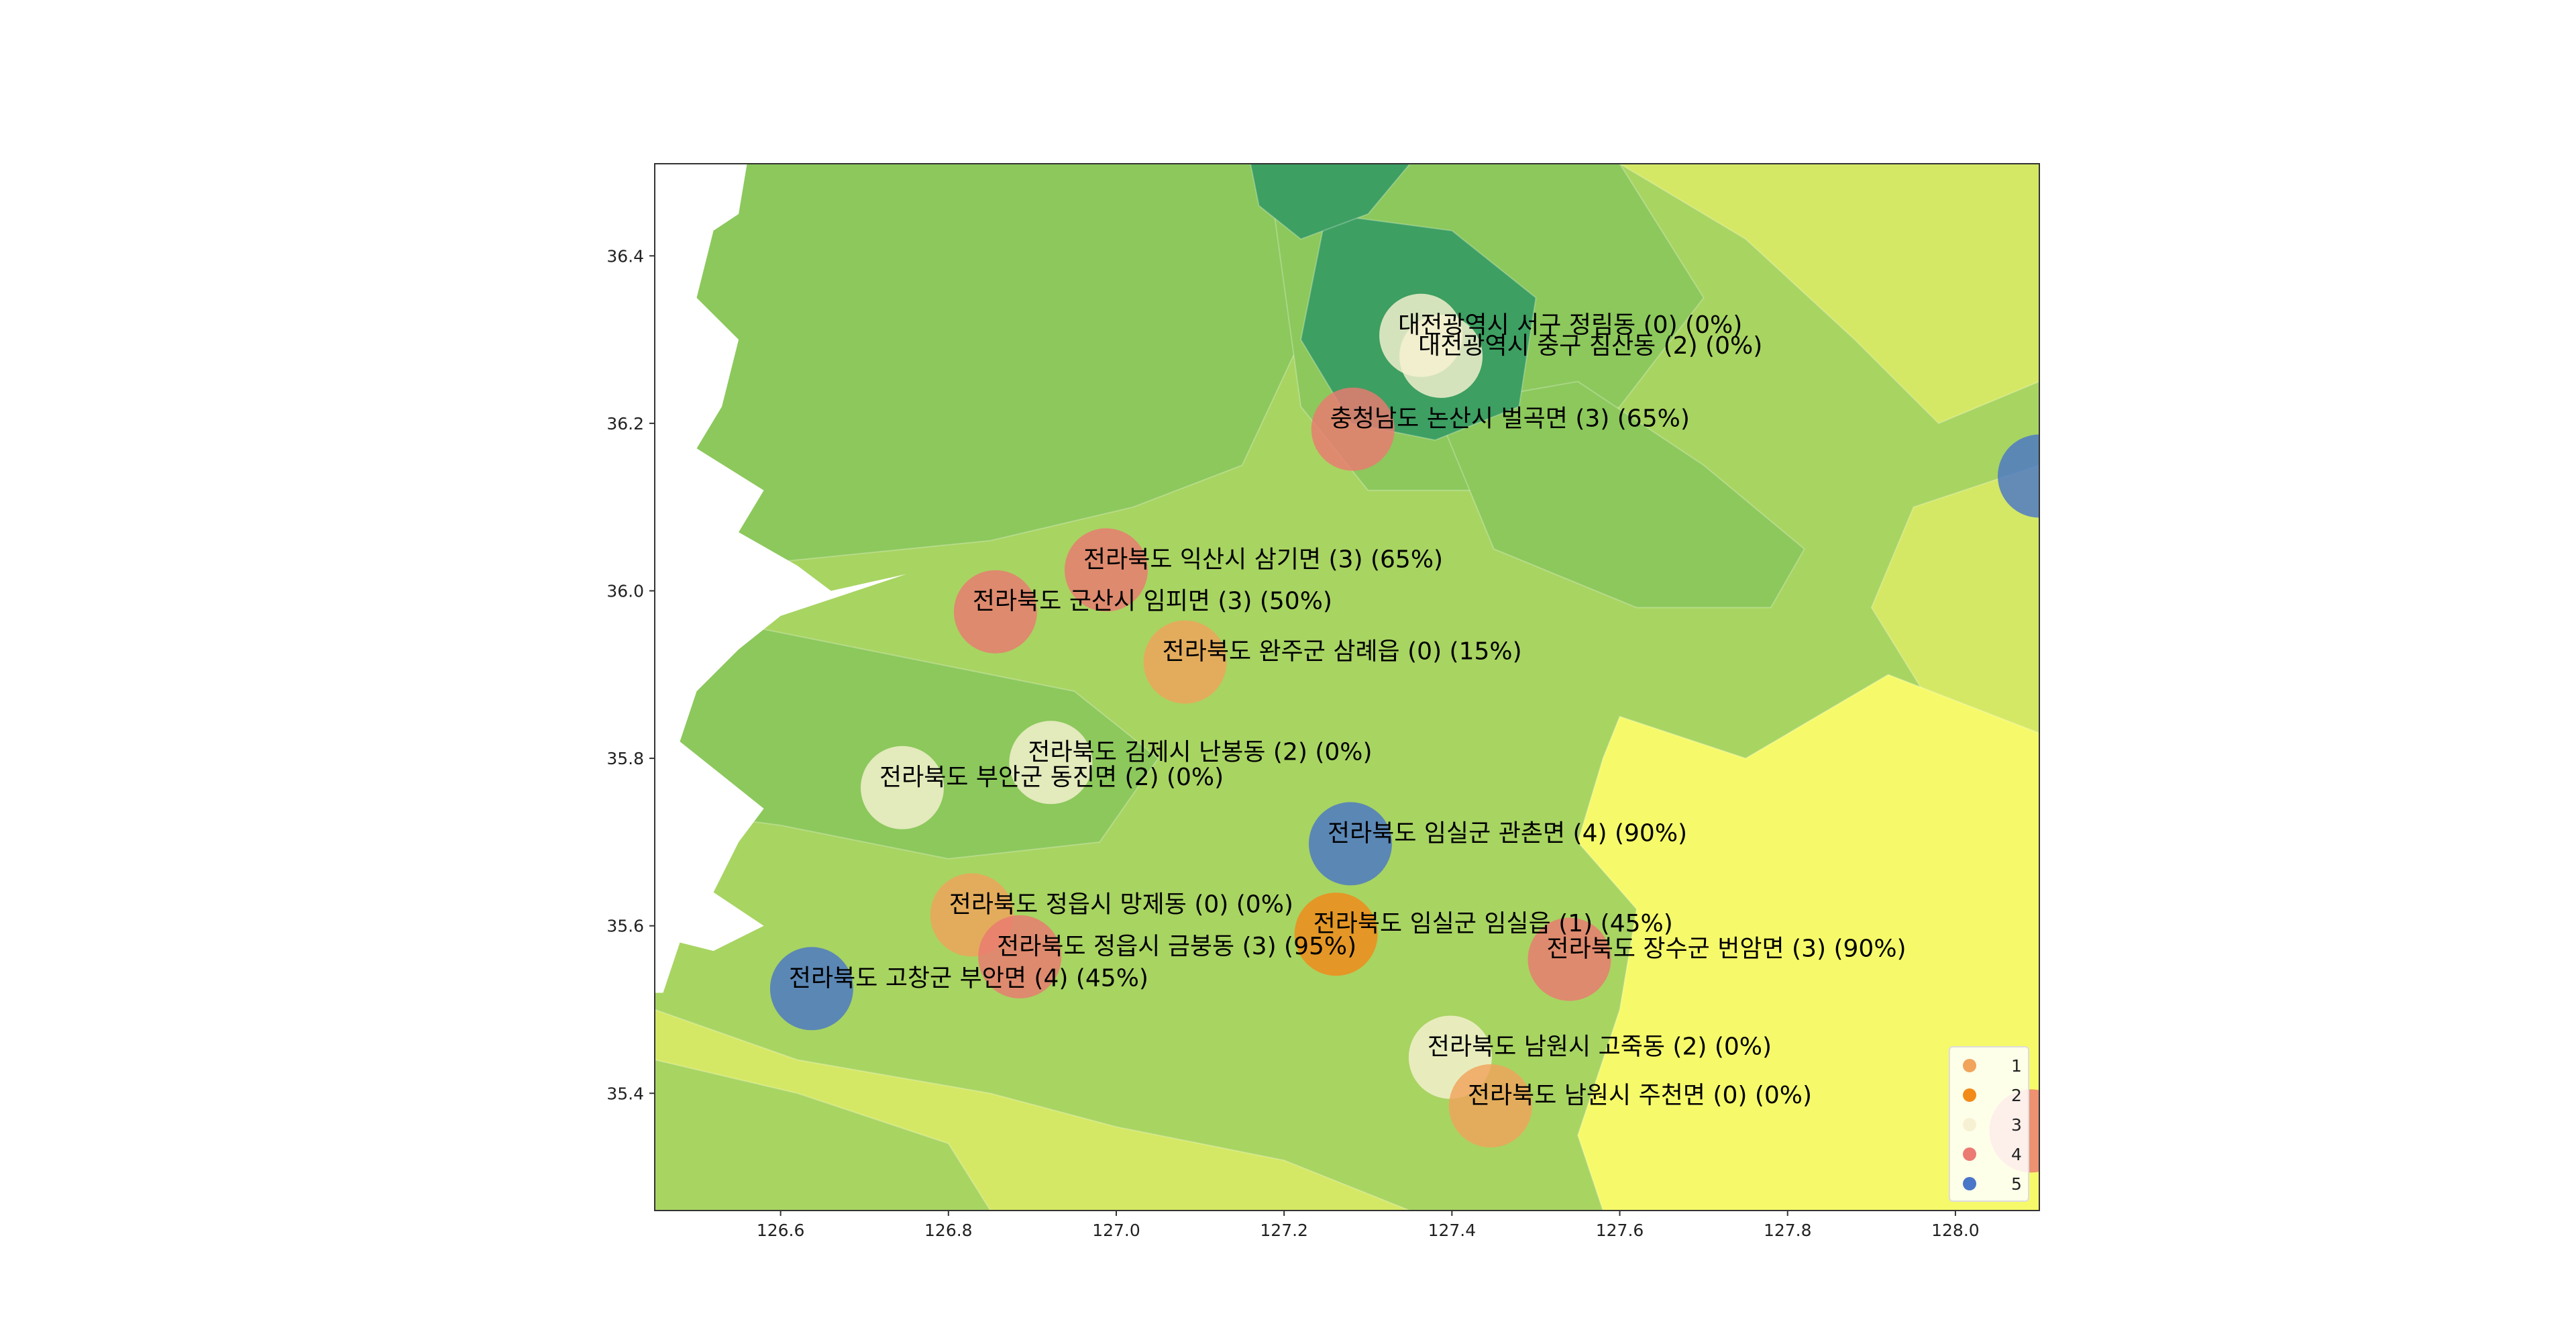 The height and width of the screenshot is (1334, 2576). I want to click on x-tick-label-7: 128.0, so click(1955, 1230).